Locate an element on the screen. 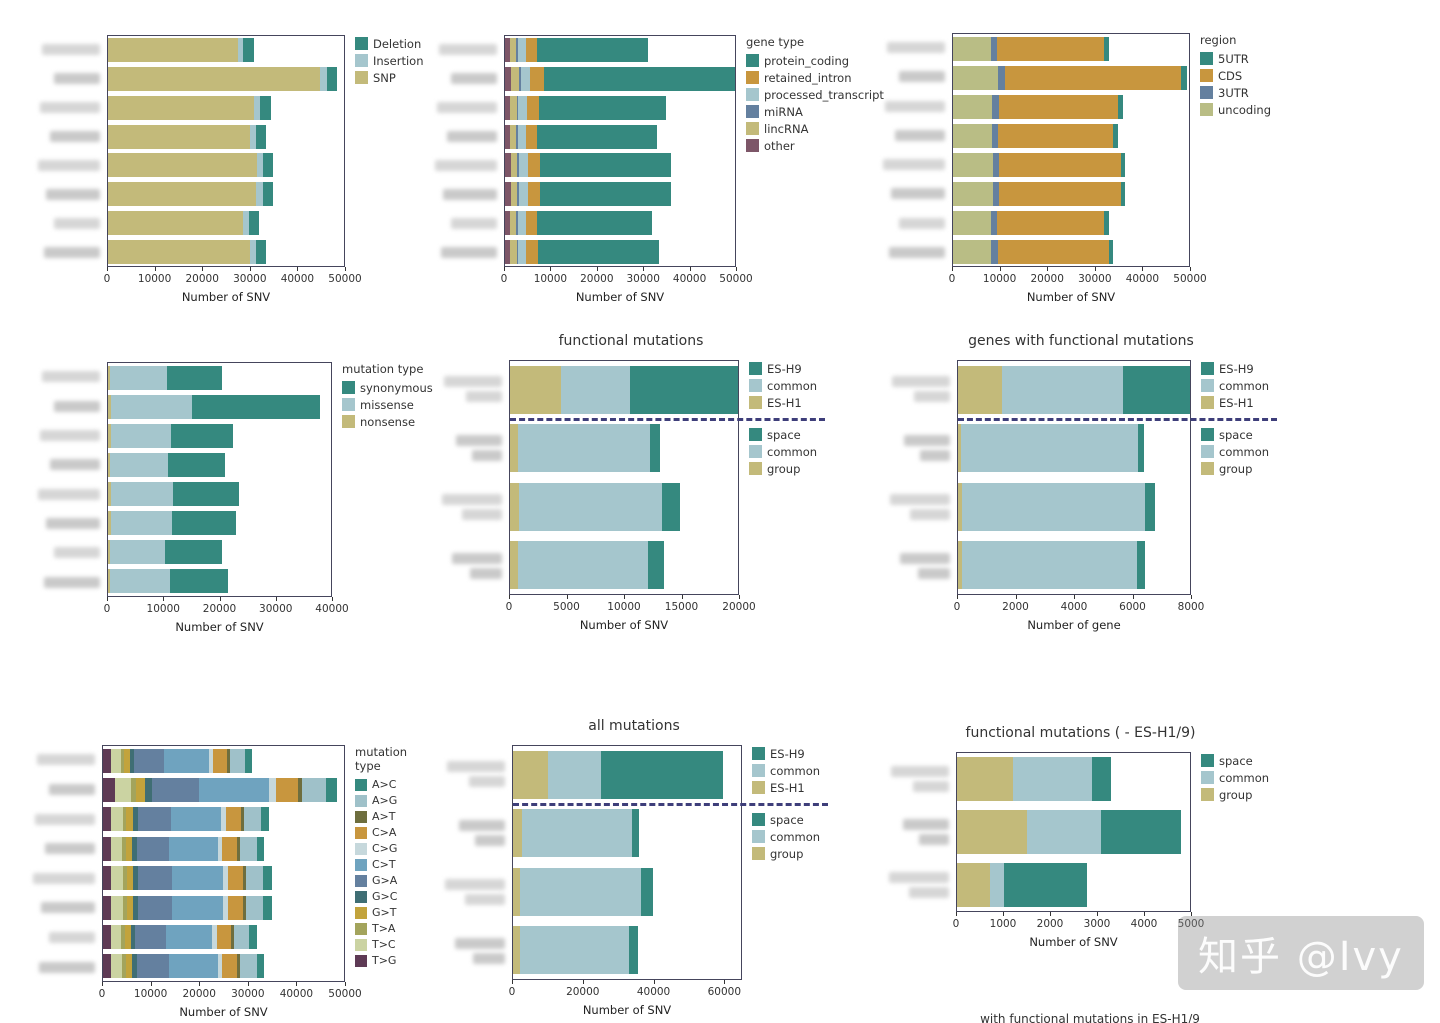  segment-5UTR is located at coordinates (1116, 135).